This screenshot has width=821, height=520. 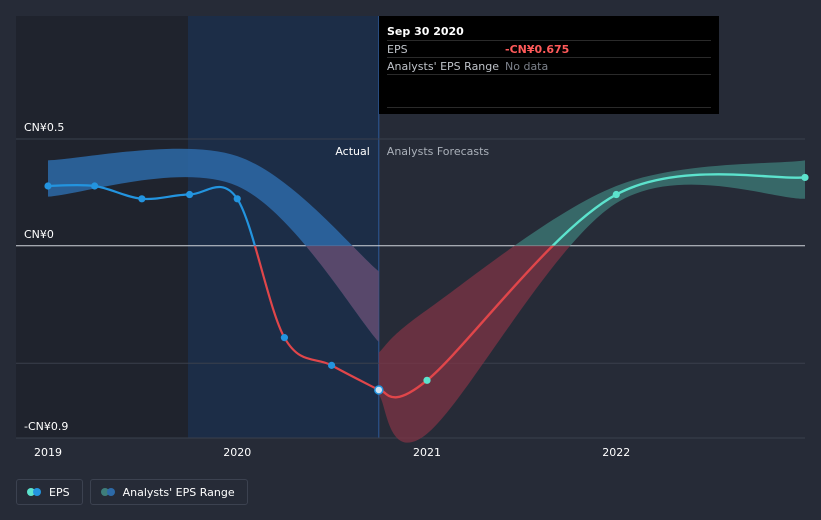 I want to click on forecast-line-negative, so click(x=466, y=322).